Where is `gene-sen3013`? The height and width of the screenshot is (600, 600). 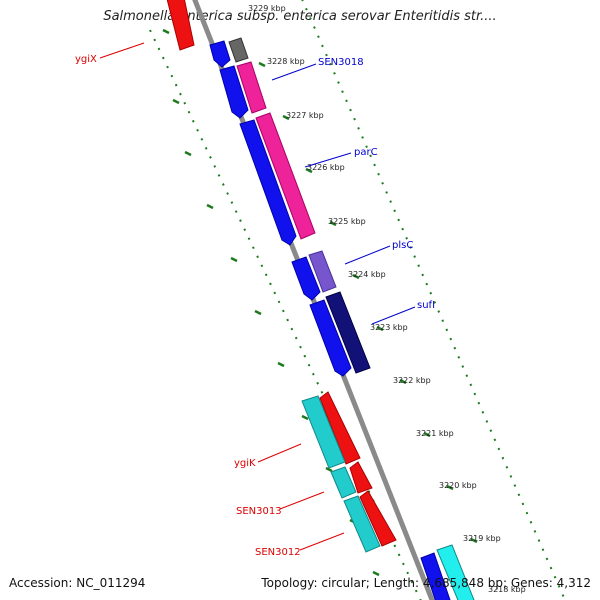
gene-sen3013 is located at coordinates (343, 482).